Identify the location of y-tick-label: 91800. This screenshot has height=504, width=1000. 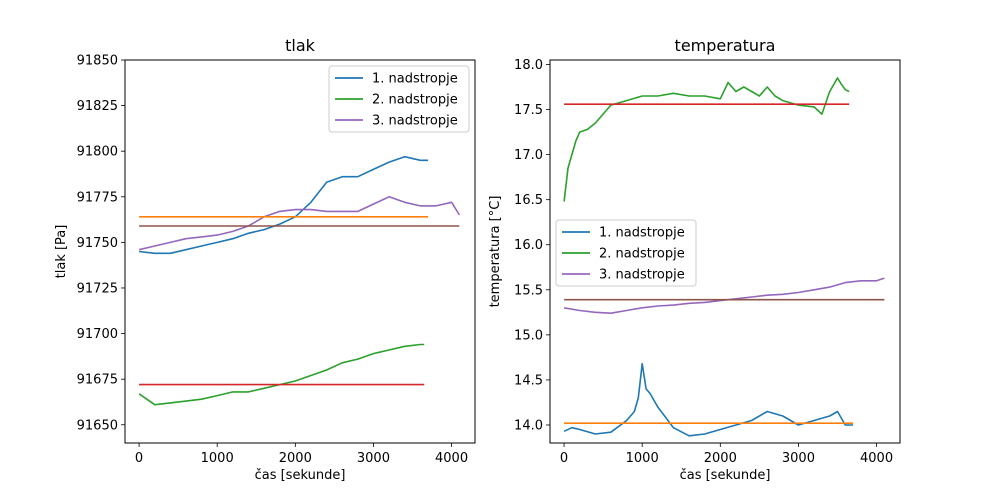
(97, 152).